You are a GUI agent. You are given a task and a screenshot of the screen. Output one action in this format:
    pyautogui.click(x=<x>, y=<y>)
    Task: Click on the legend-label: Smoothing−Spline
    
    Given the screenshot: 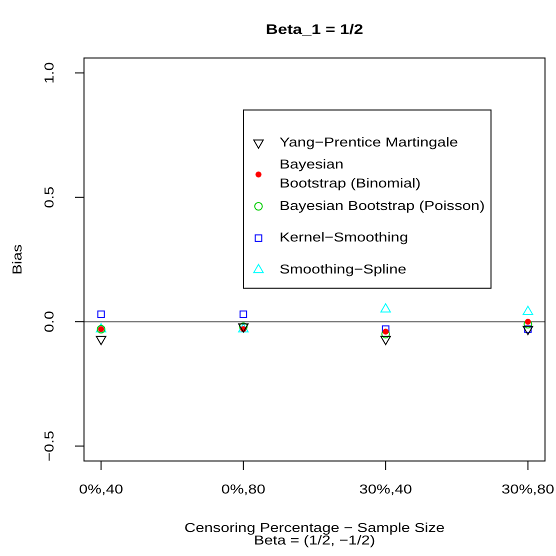 What is the action you would take?
    pyautogui.click(x=342, y=270)
    